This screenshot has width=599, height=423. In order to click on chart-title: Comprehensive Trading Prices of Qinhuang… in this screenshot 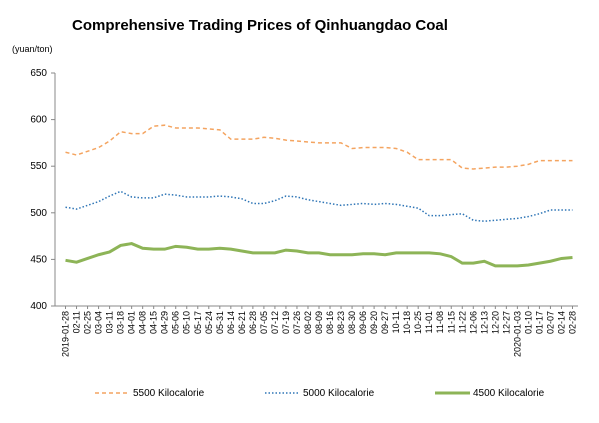, I will do `click(260, 25)`.